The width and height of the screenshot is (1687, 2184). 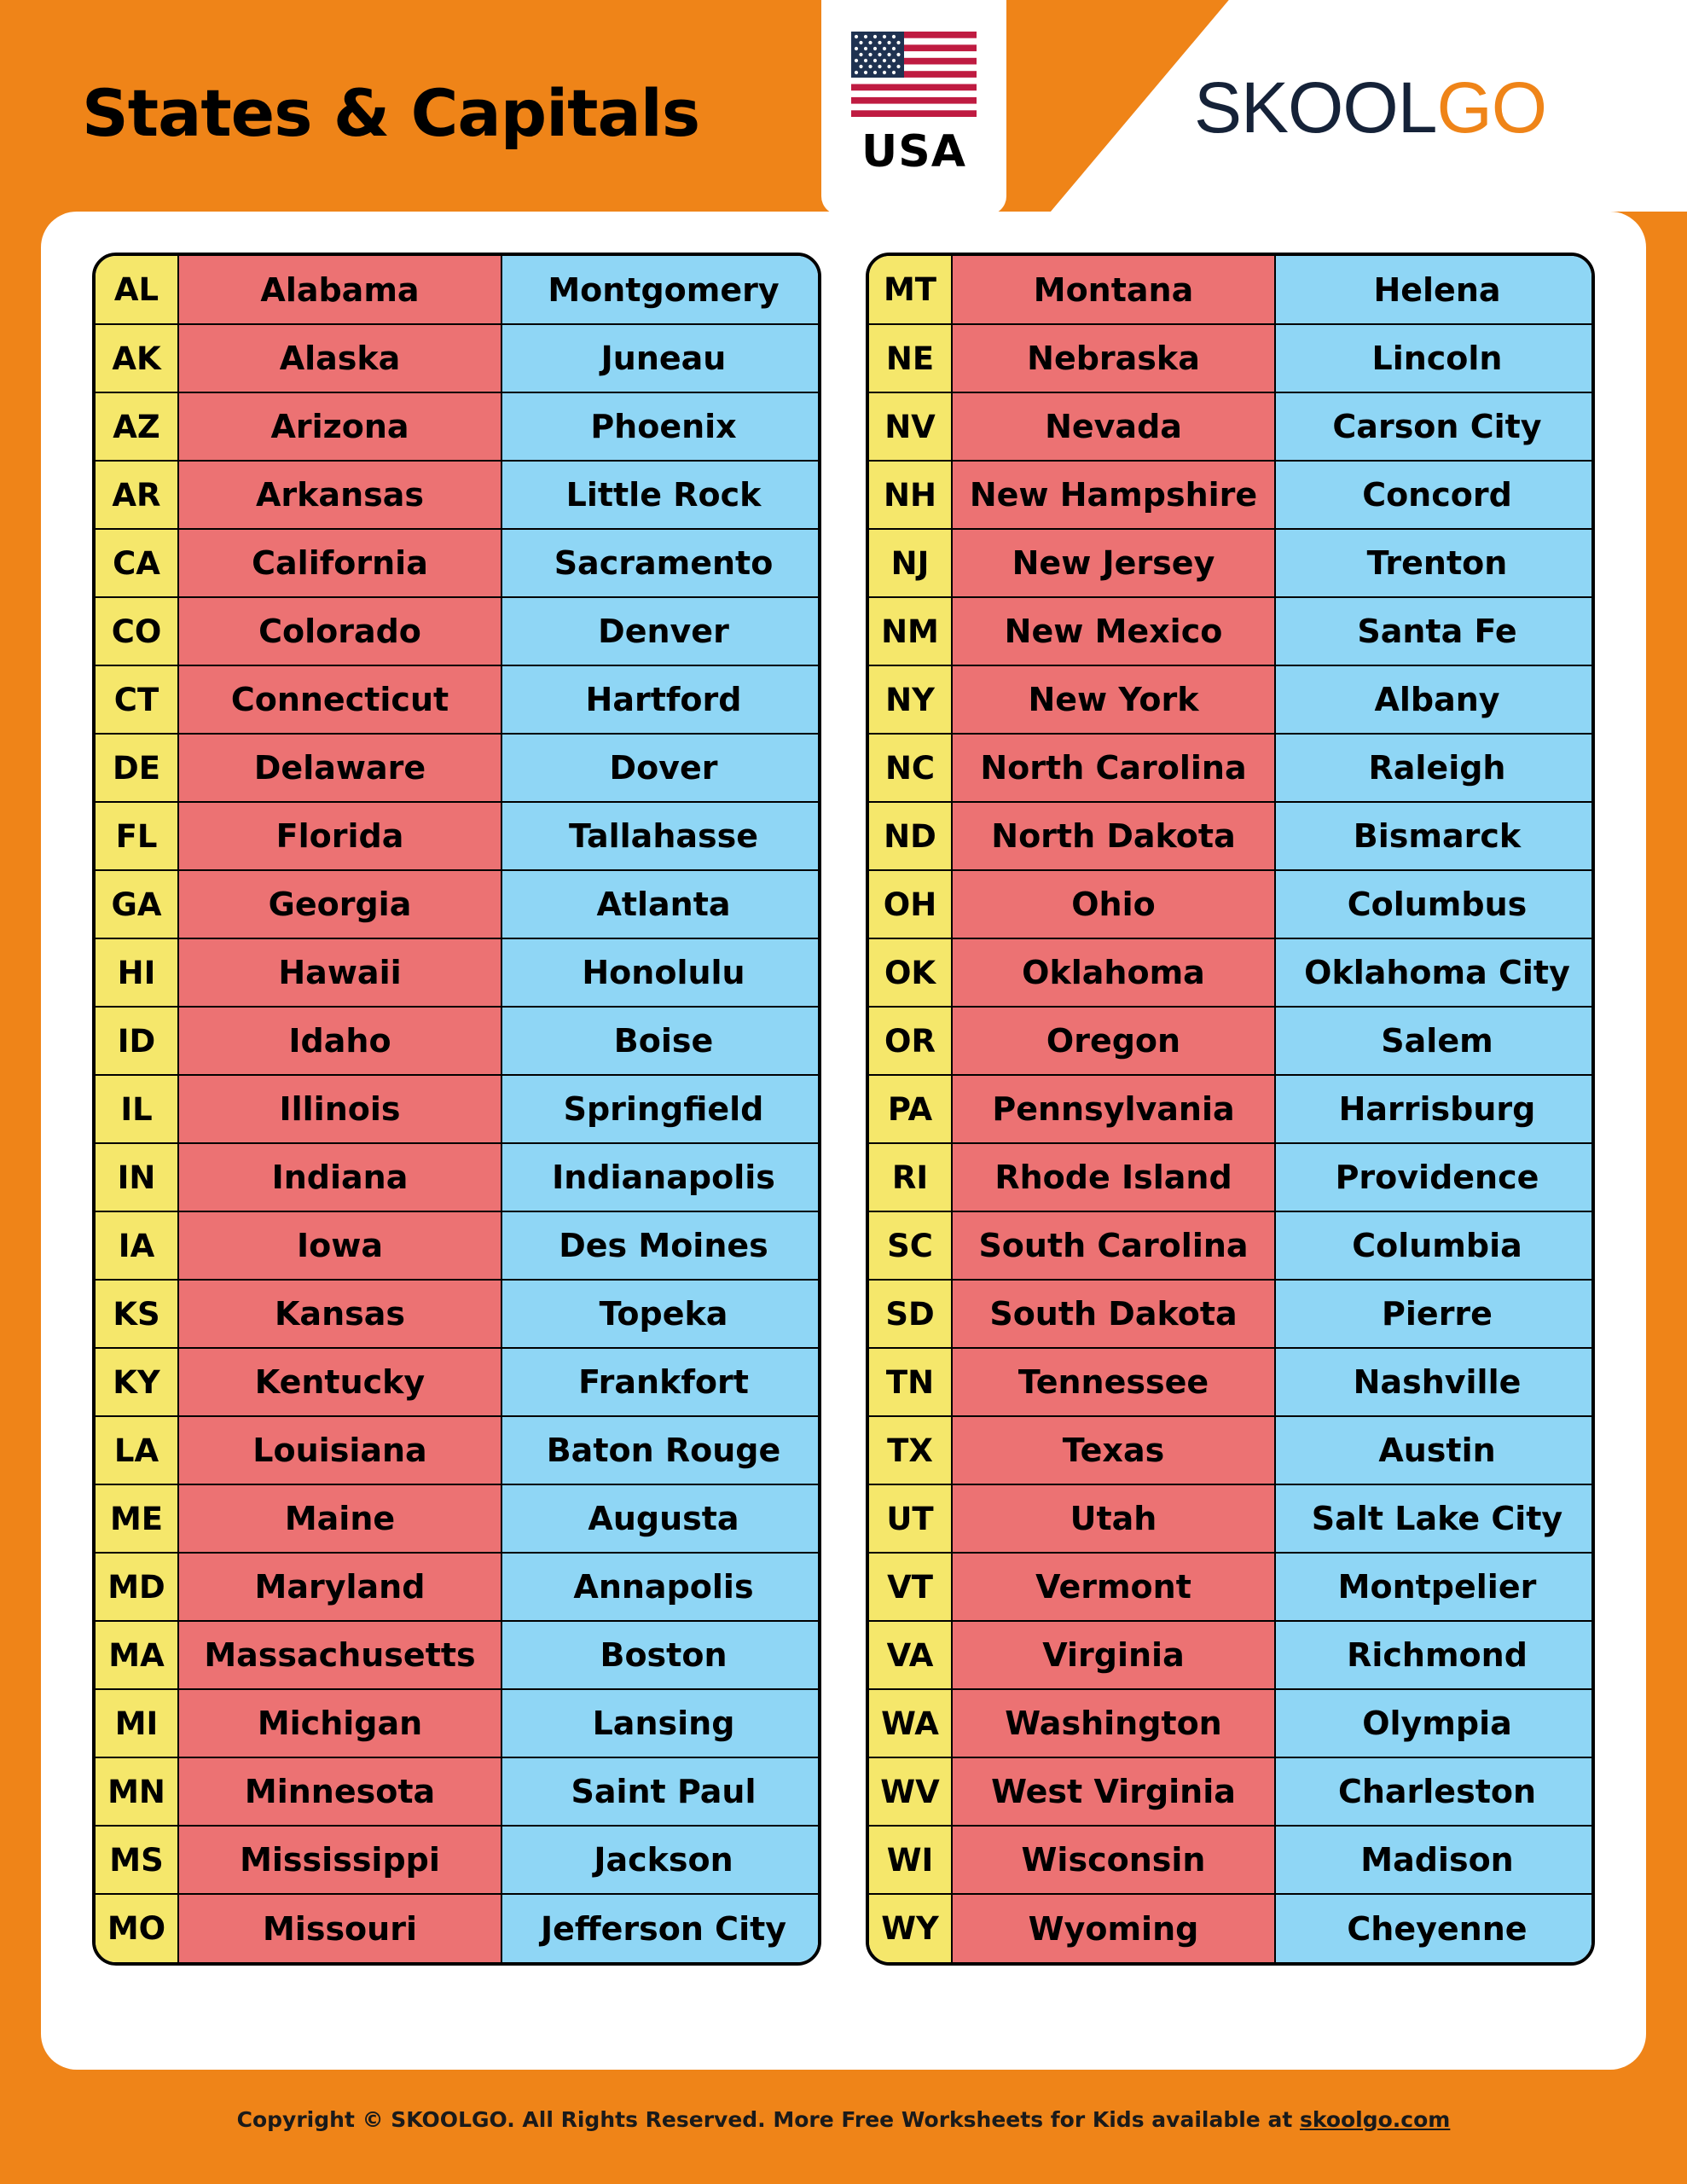 What do you see at coordinates (1113, 1041) in the screenshot?
I see `state-name-cell: Oregon` at bounding box center [1113, 1041].